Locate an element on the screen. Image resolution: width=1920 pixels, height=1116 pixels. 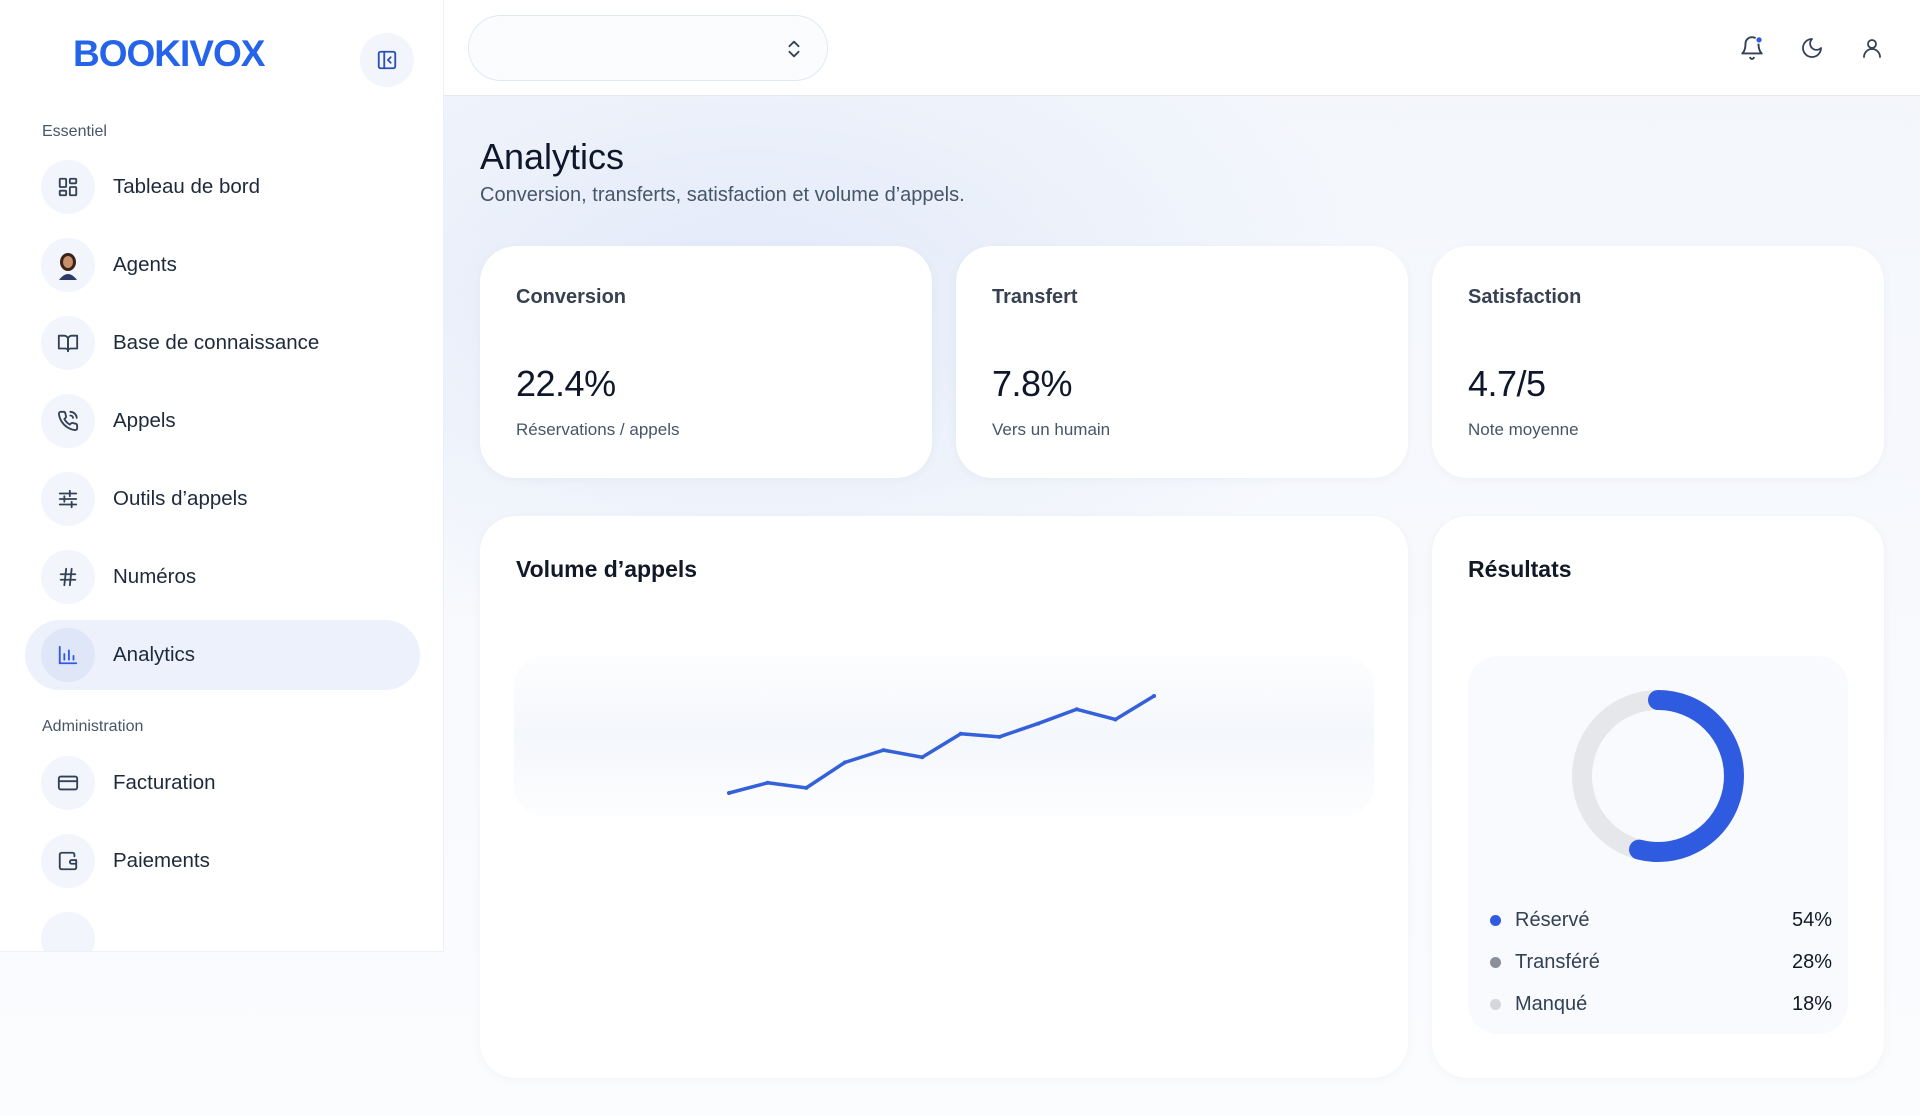
agent-avatar is located at coordinates (68, 265).